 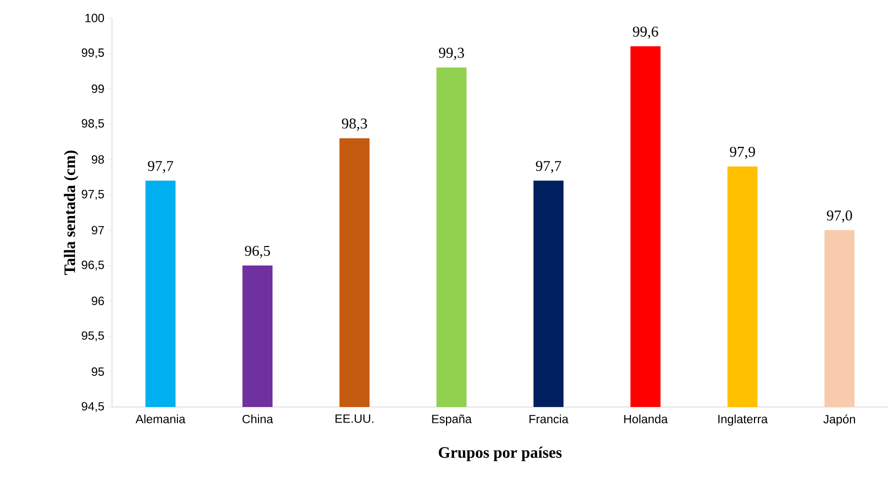 What do you see at coordinates (93, 265) in the screenshot?
I see `y-tick-label: 96,5` at bounding box center [93, 265].